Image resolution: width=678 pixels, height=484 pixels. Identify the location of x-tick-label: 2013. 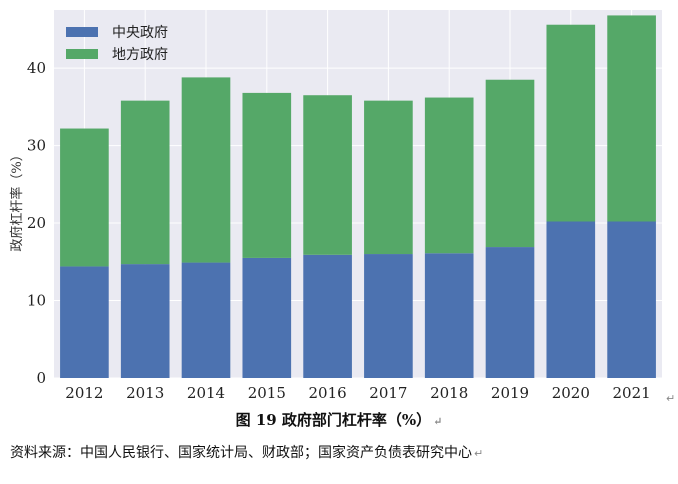
(145, 392).